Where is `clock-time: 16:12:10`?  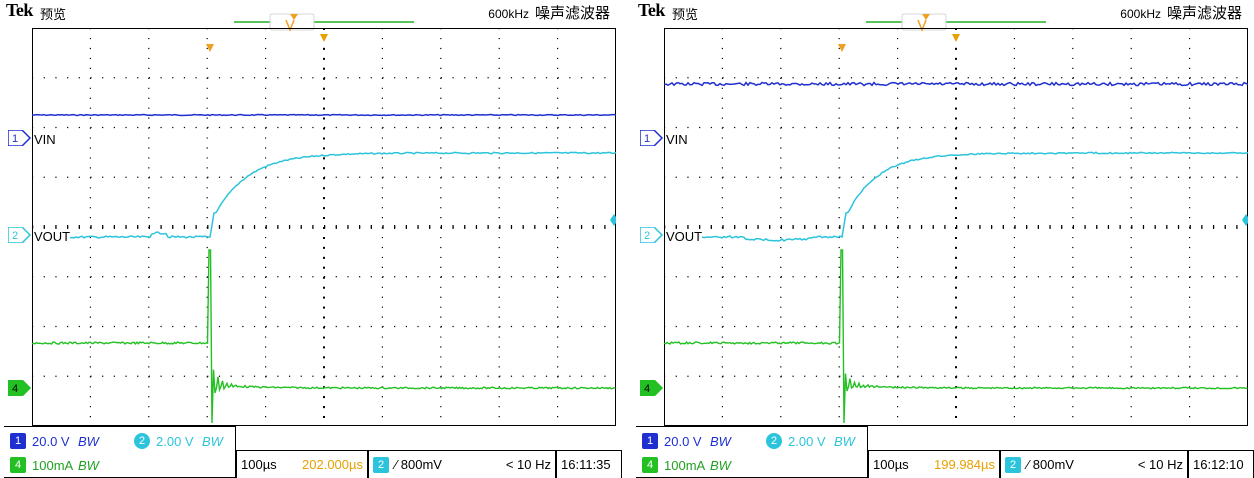 clock-time: 16:12:10 is located at coordinates (1218, 464).